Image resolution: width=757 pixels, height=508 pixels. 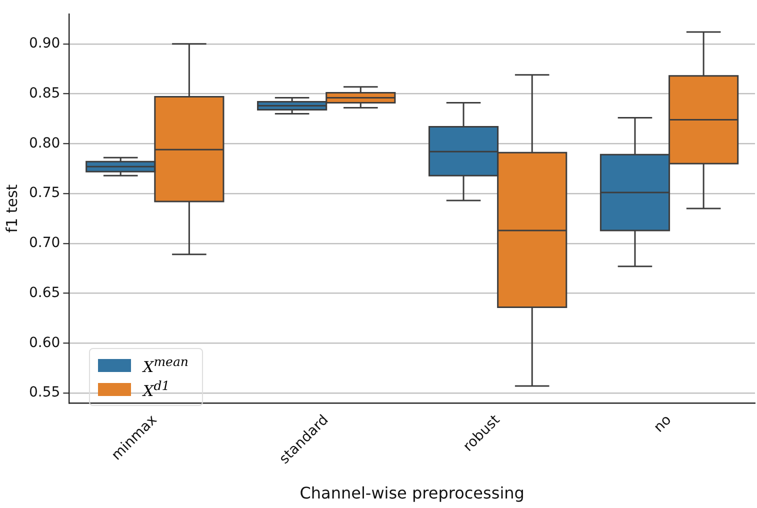 What do you see at coordinates (663, 424) in the screenshot?
I see `x-tick-label: no` at bounding box center [663, 424].